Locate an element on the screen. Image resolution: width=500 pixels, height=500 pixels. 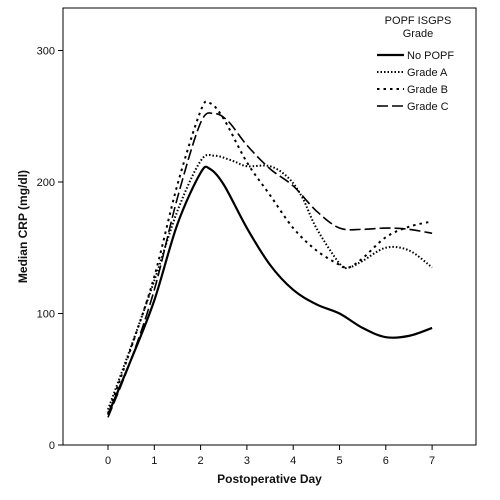
x-tick-label: 0 is located at coordinates (108, 461).